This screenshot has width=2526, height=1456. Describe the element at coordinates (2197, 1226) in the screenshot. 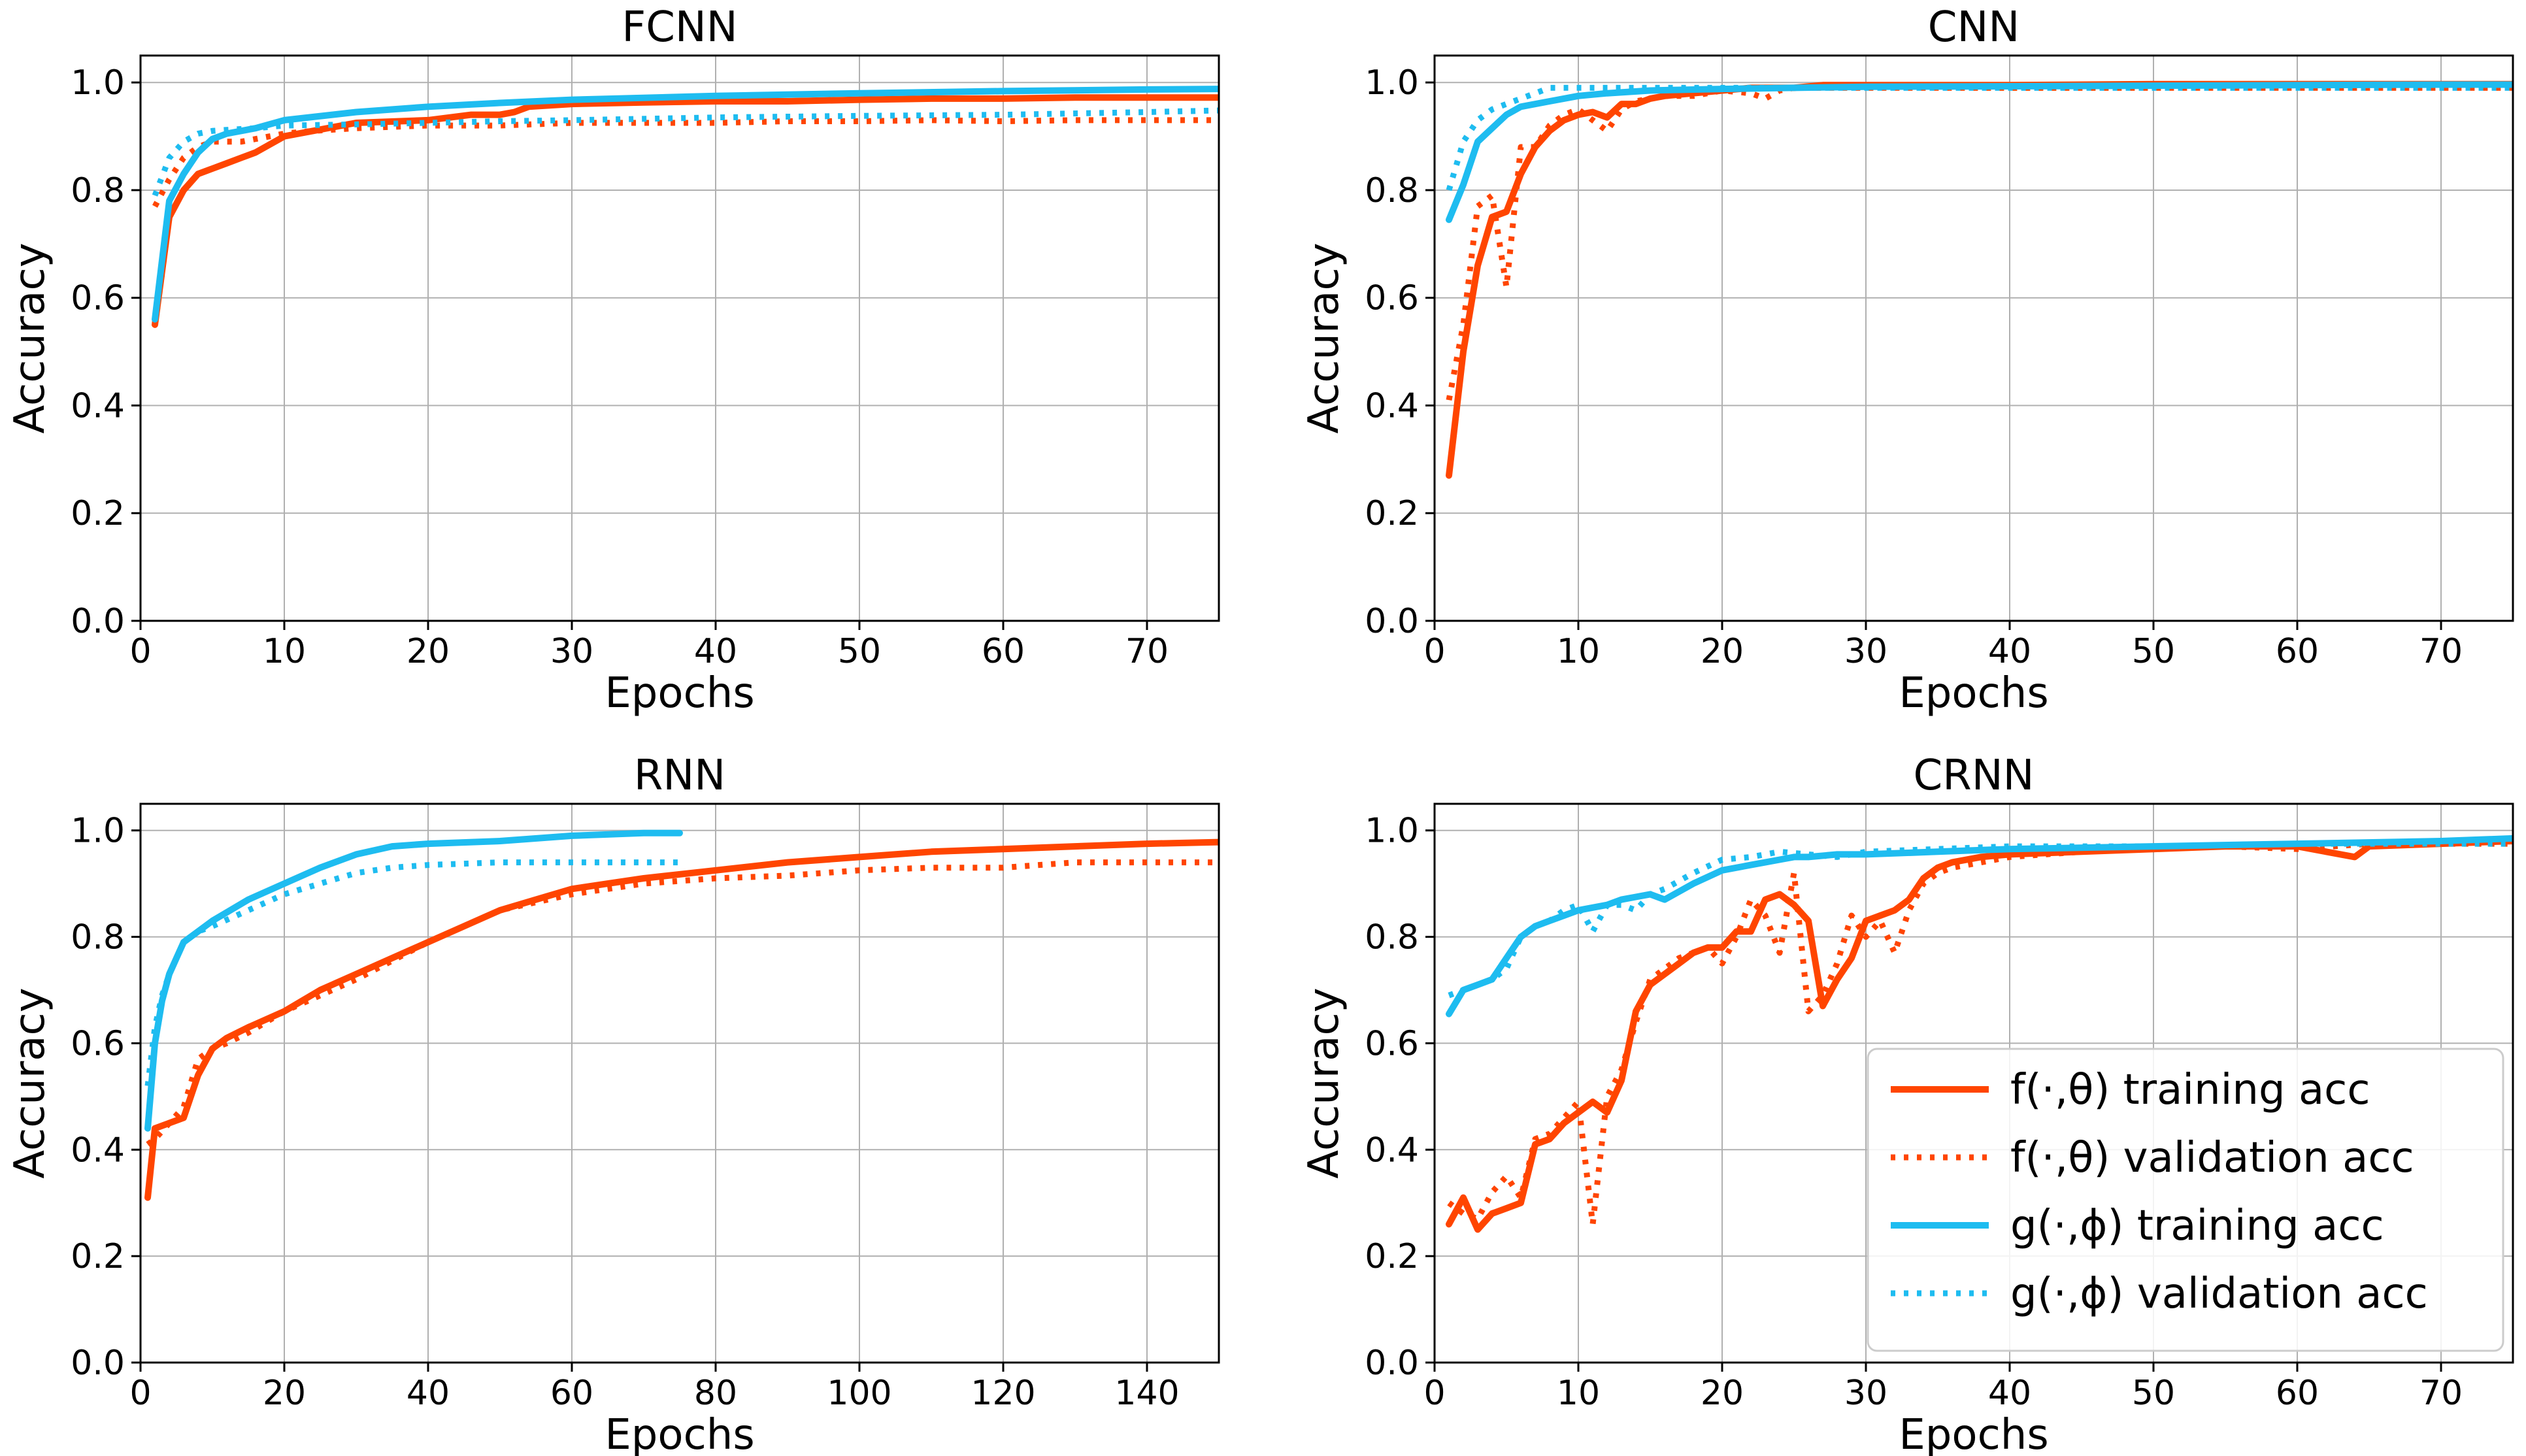

I see `legend-label: g(·,ϕ) training acc` at that location.